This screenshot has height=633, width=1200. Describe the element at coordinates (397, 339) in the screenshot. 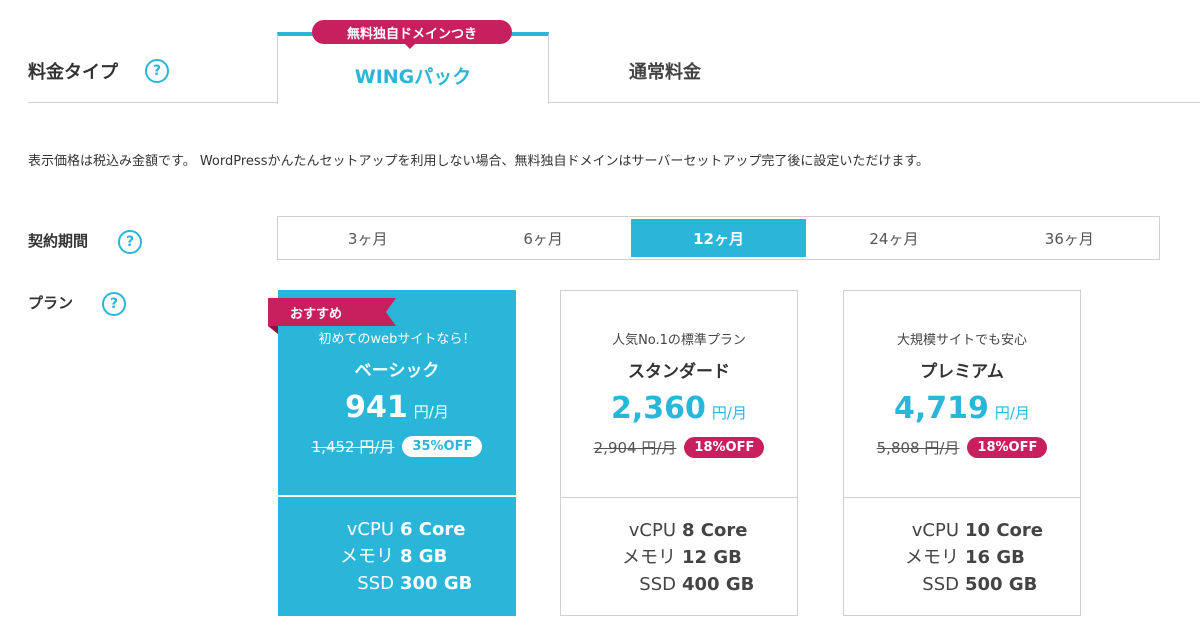

I see `plan-tagline: 初めてのwebサイトなら！` at that location.